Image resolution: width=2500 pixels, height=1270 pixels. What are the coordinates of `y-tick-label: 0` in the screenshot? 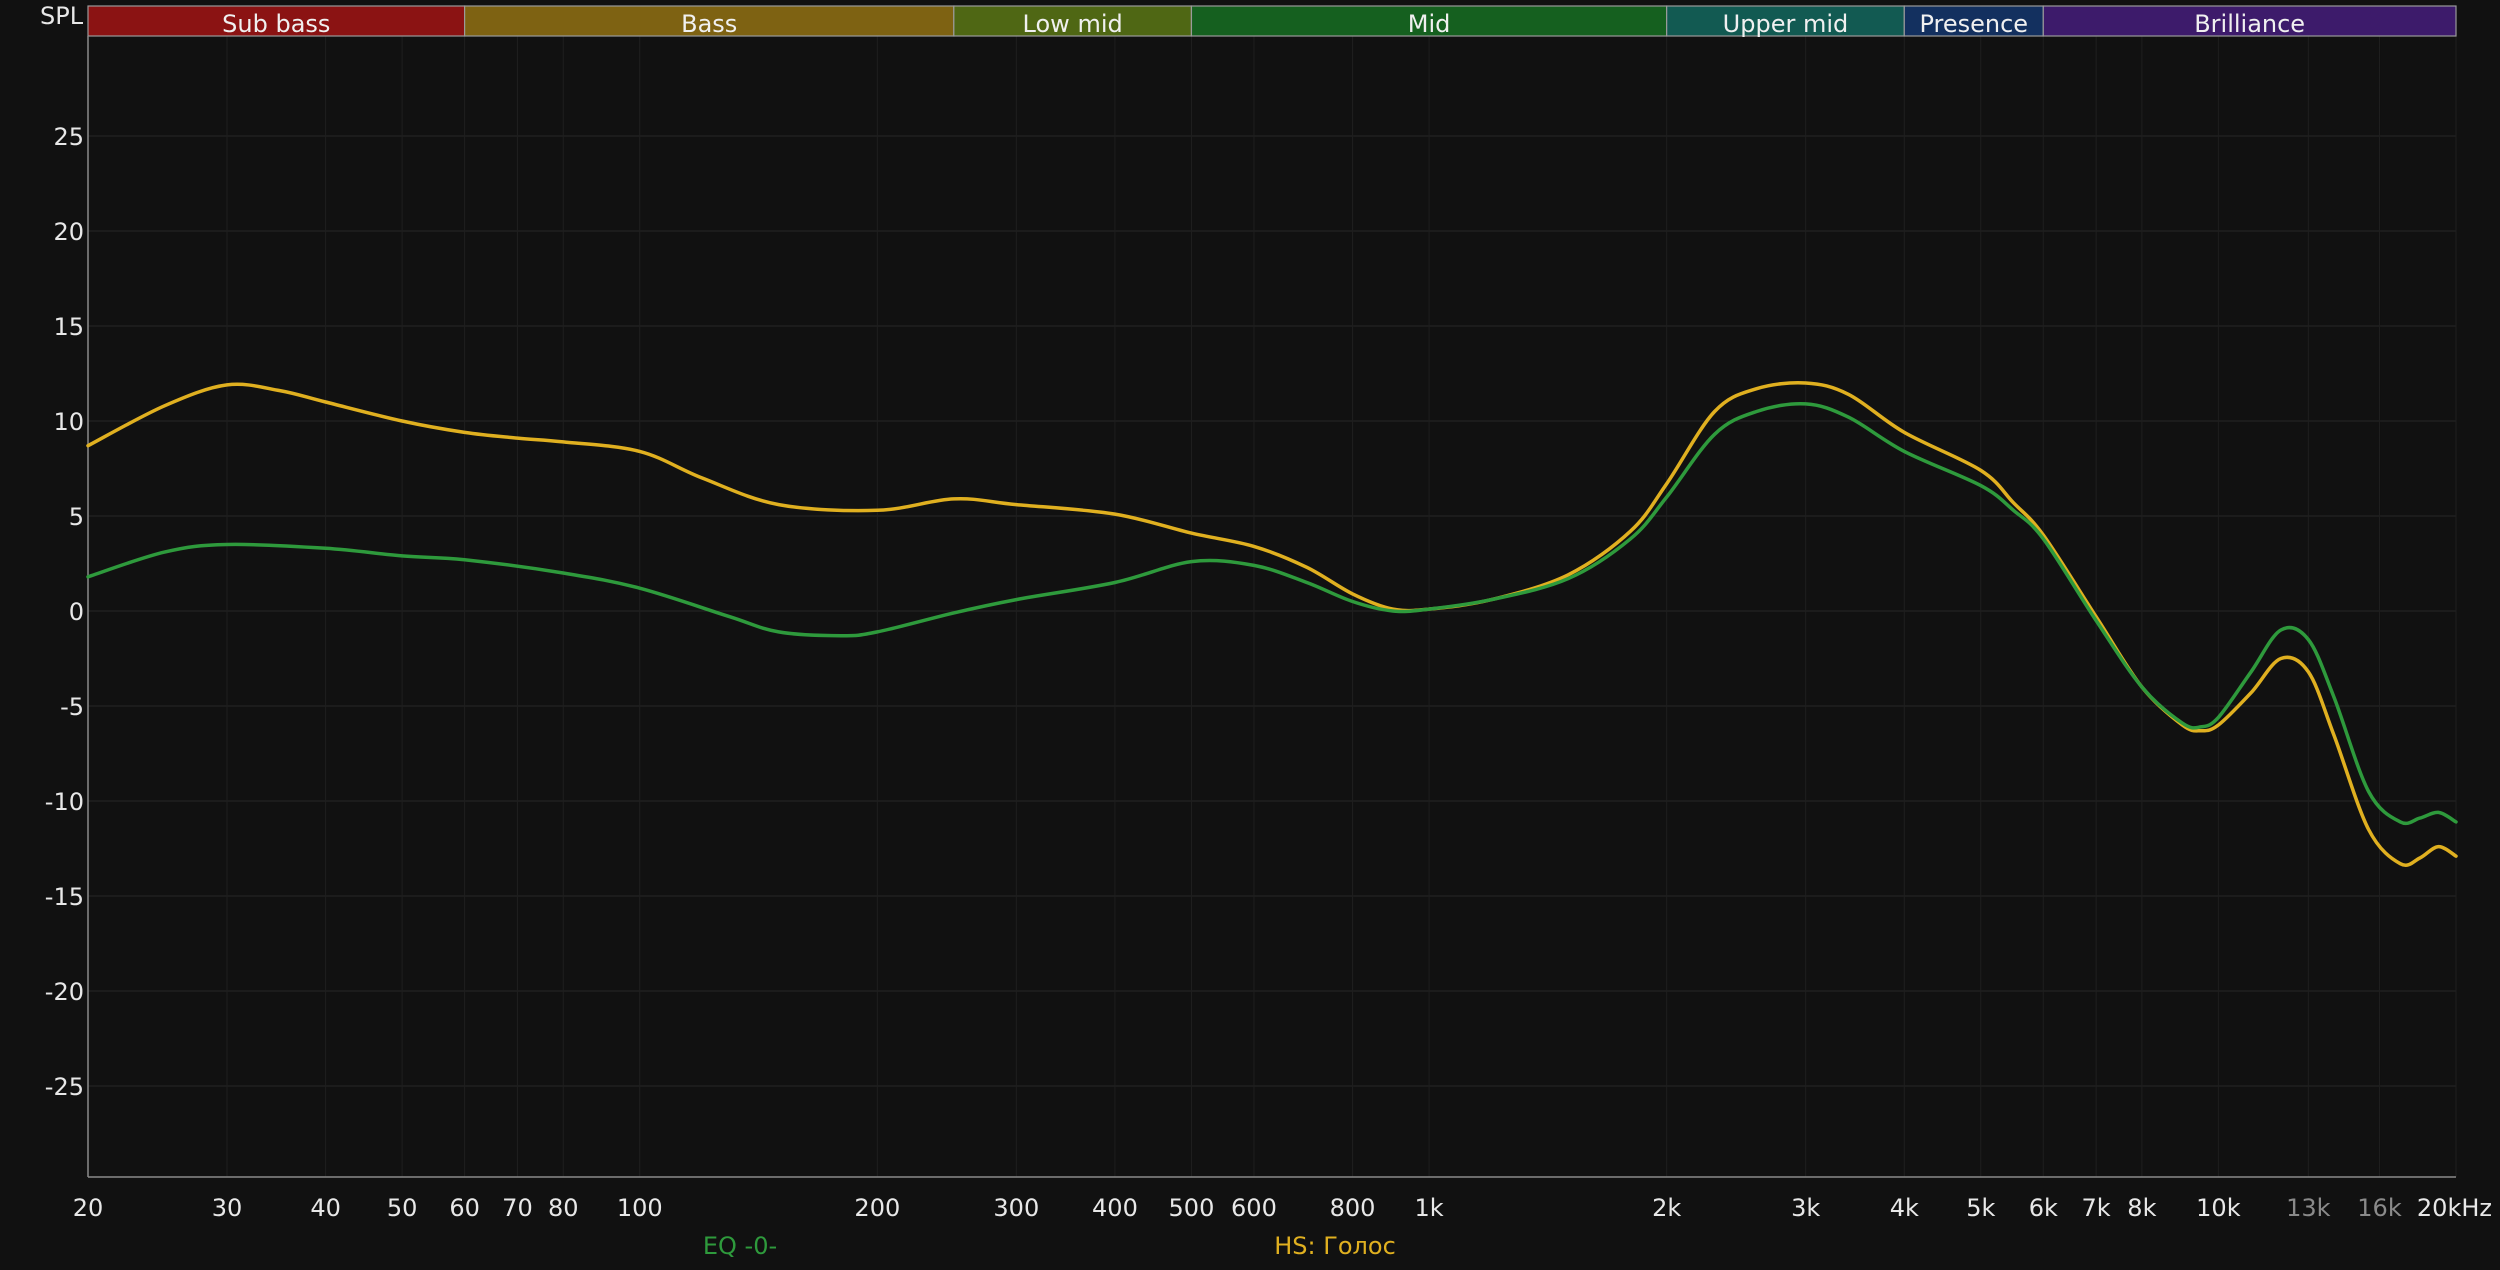 It's located at (76, 612).